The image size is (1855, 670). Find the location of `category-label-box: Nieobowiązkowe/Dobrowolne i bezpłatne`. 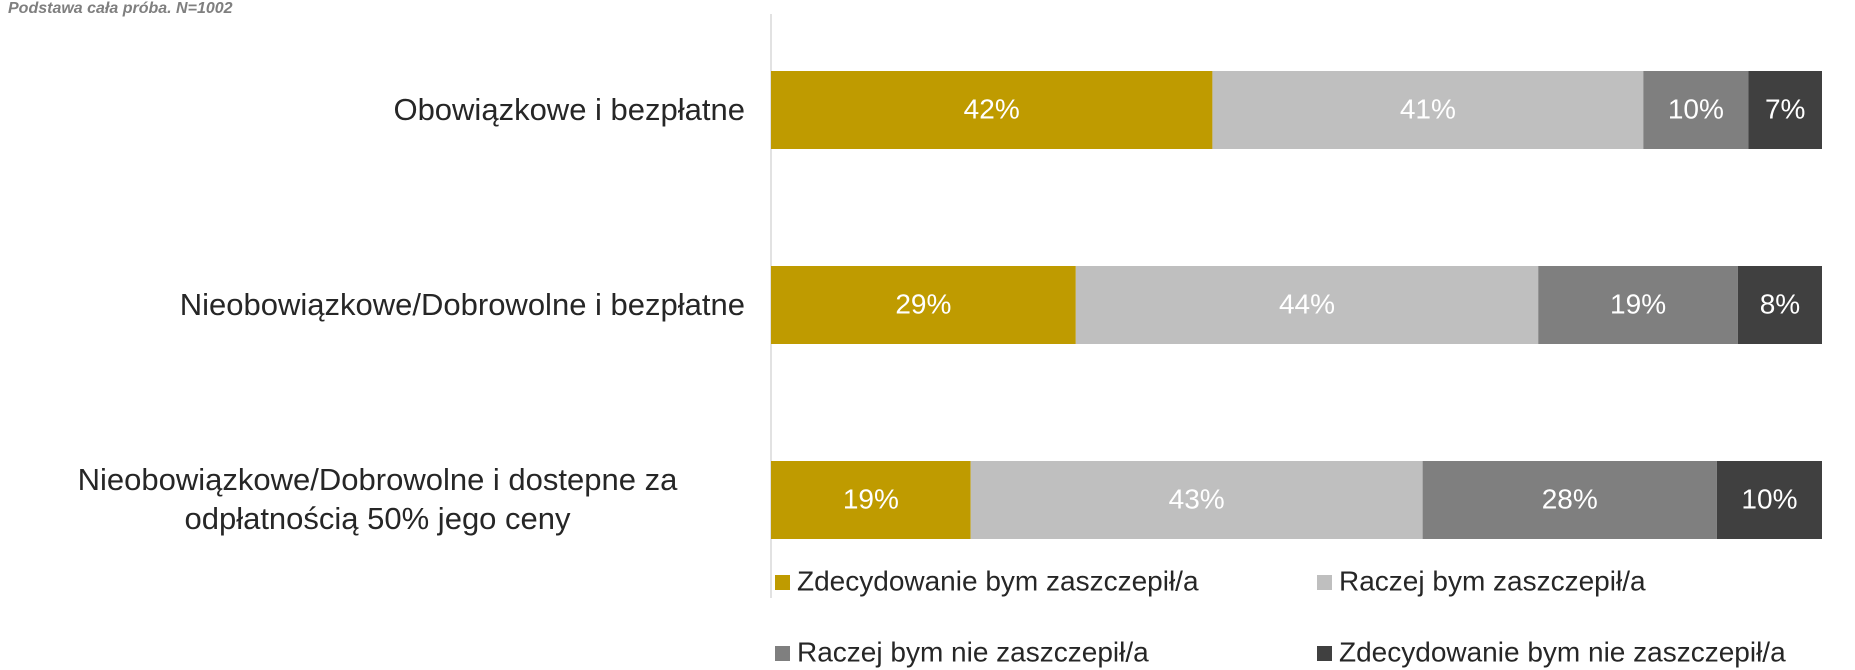

category-label-box: Nieobowiązkowe/Dobrowolne i bezpłatne is located at coordinates (372, 305).